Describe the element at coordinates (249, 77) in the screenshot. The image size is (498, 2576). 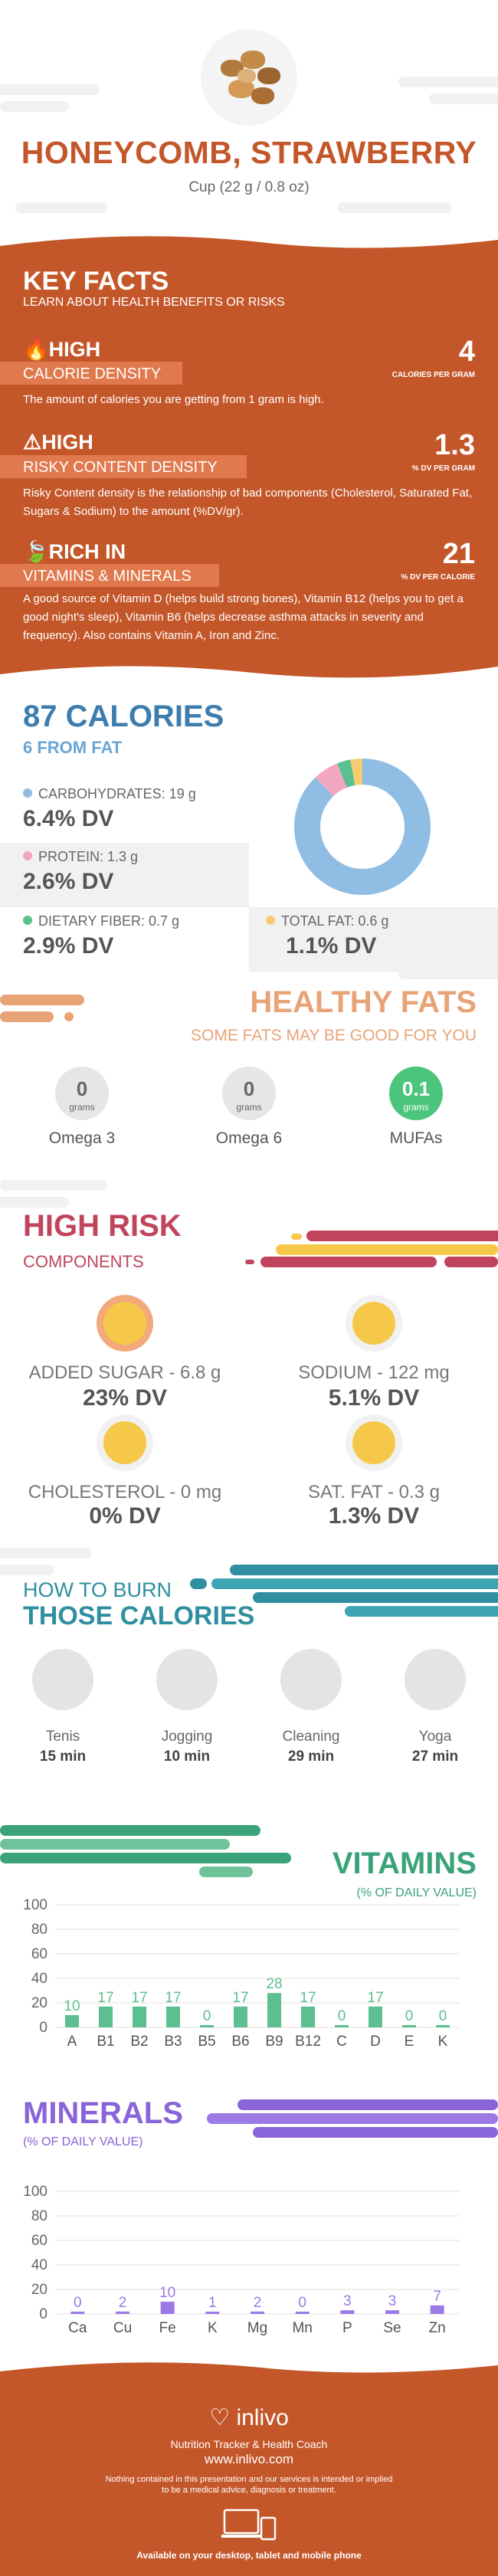
I see `food-photo` at that location.